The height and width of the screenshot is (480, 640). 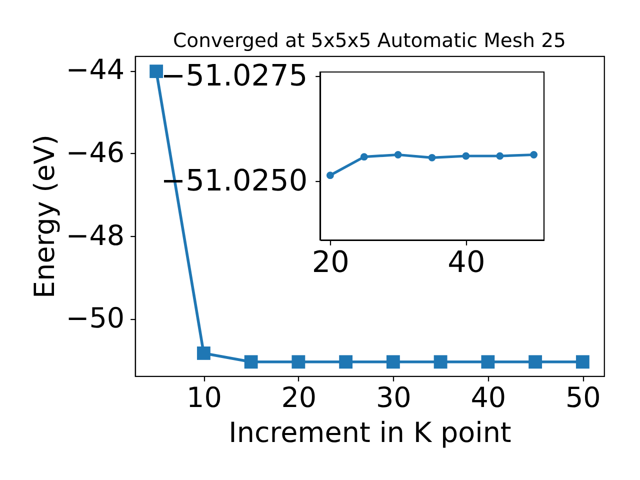 What do you see at coordinates (204, 397) in the screenshot?
I see `x-tick-label: 10` at bounding box center [204, 397].